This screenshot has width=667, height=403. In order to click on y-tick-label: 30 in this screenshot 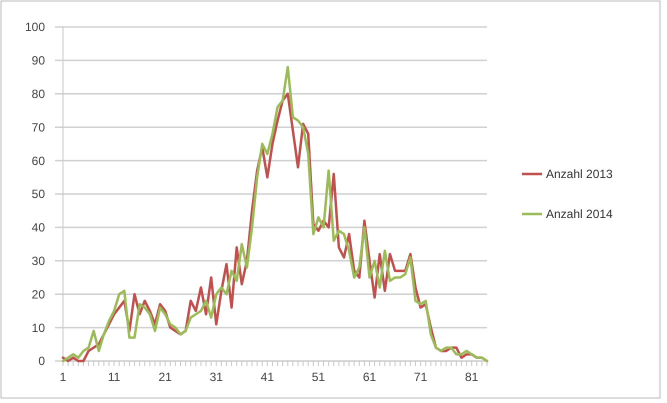, I will do `click(39, 261)`.